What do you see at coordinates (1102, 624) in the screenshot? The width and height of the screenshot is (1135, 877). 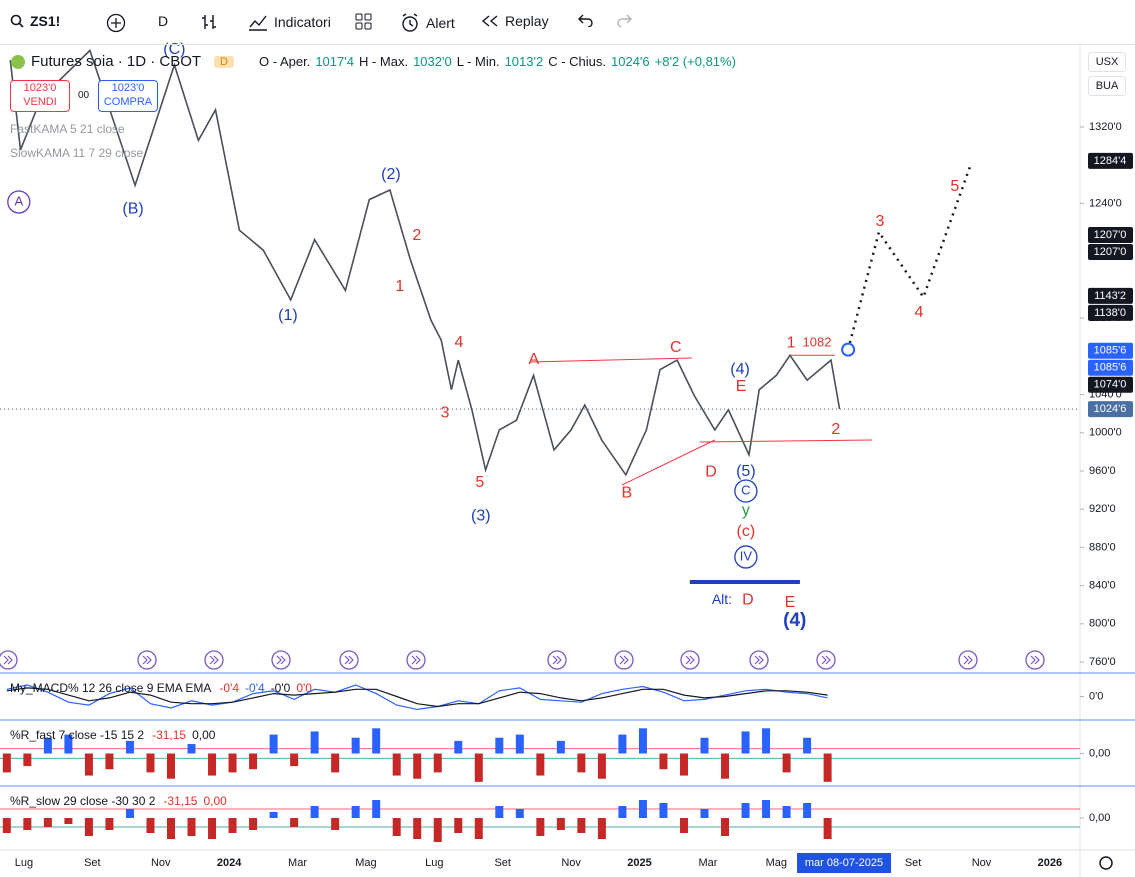 I see `y-tick-label: 800'0` at bounding box center [1102, 624].